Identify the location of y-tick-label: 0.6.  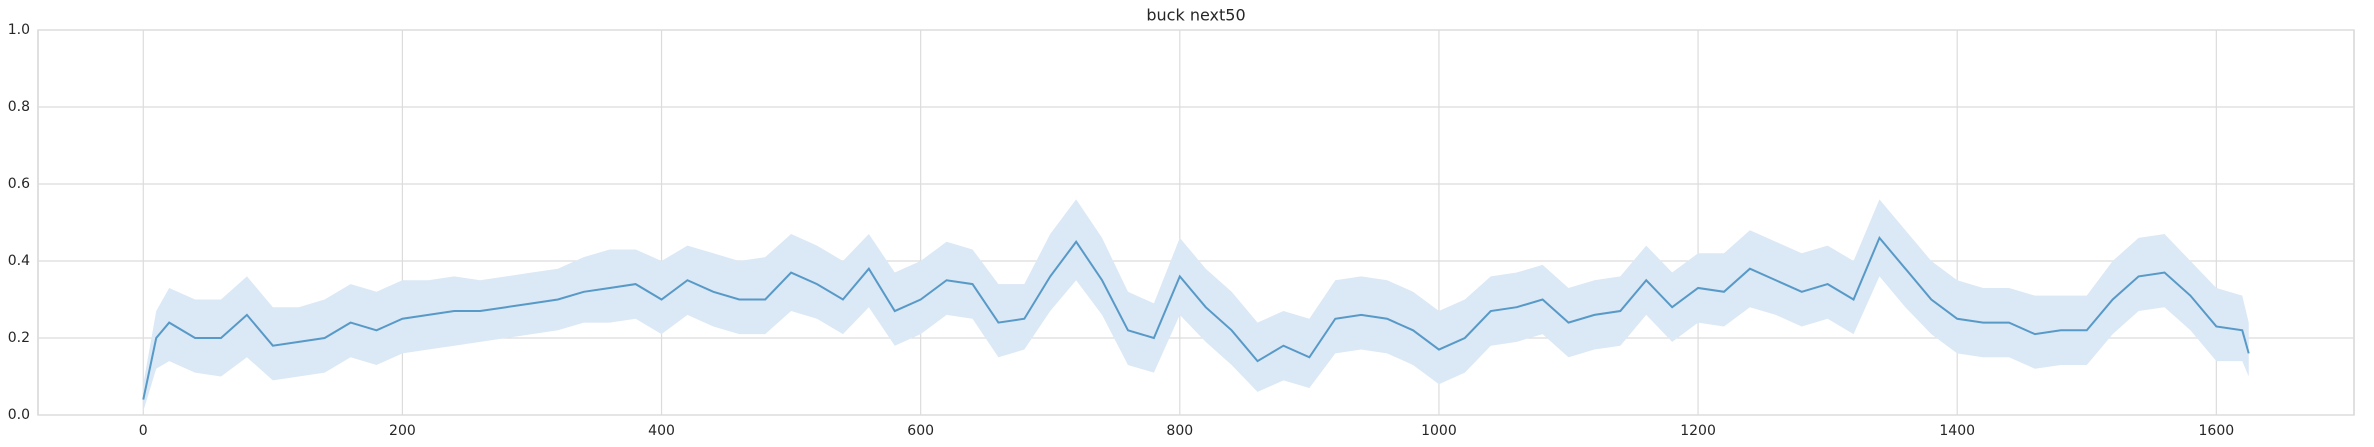
(19, 184).